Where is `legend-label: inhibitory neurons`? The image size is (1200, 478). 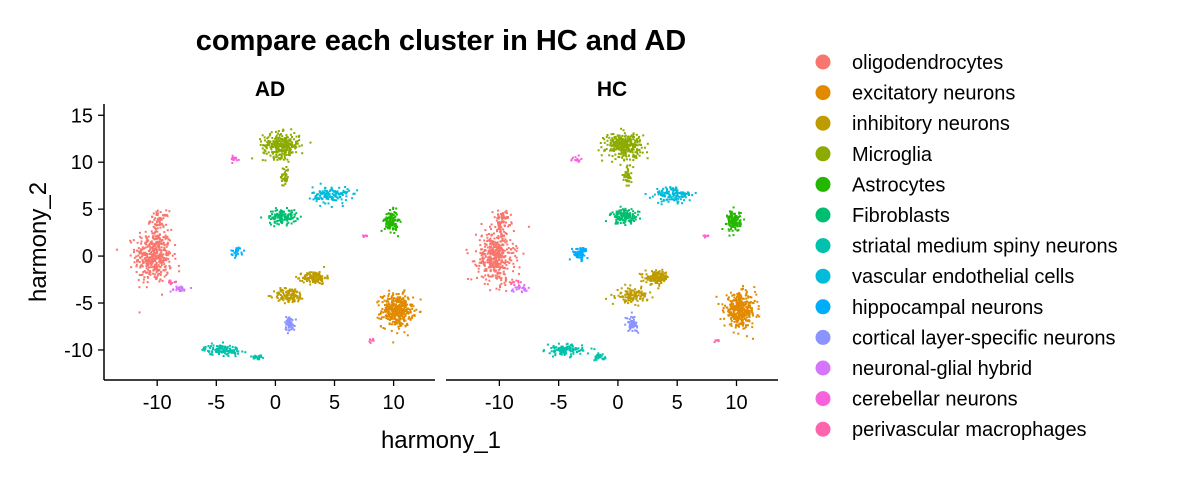 legend-label: inhibitory neurons is located at coordinates (931, 124).